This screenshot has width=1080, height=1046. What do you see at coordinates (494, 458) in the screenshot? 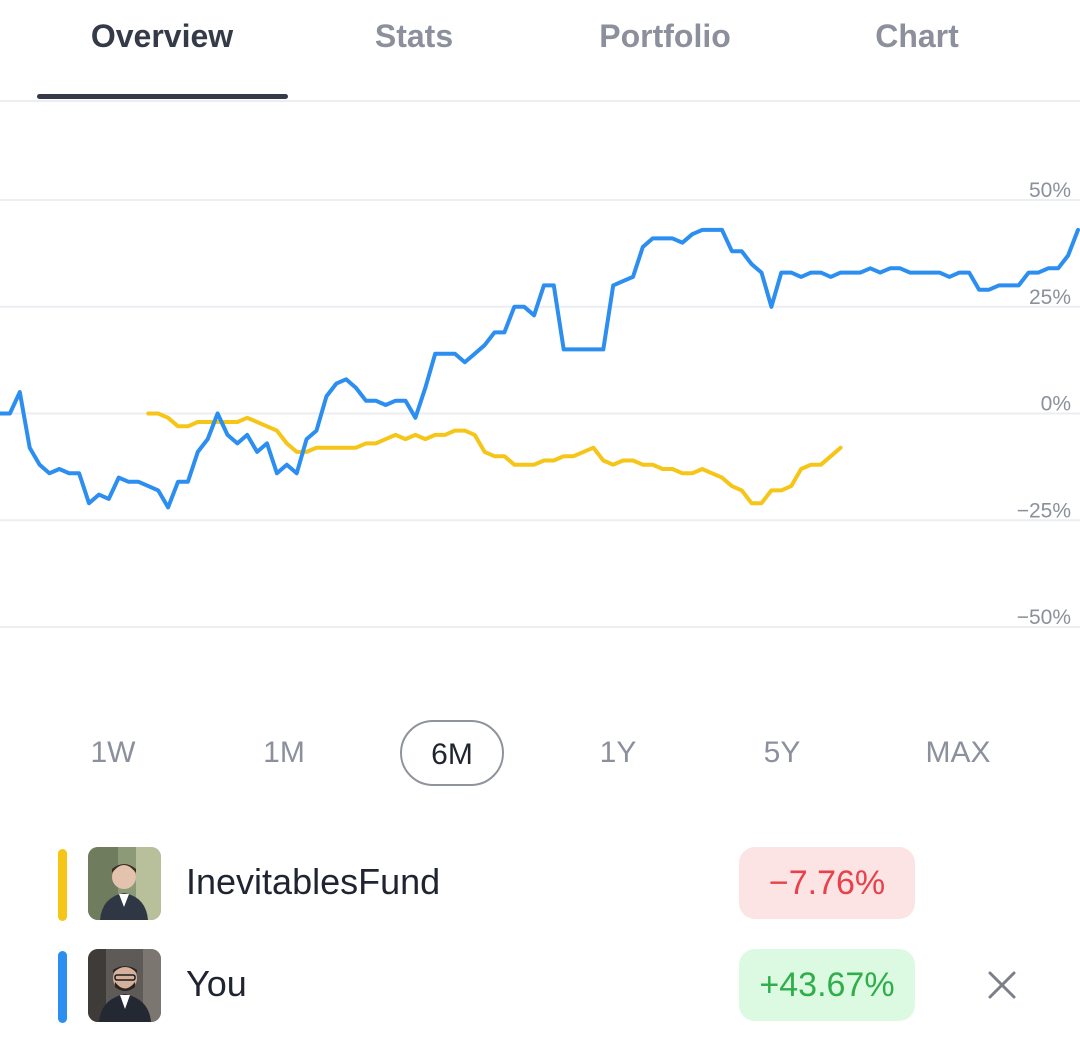
I see `series-line-inevitablesfund` at bounding box center [494, 458].